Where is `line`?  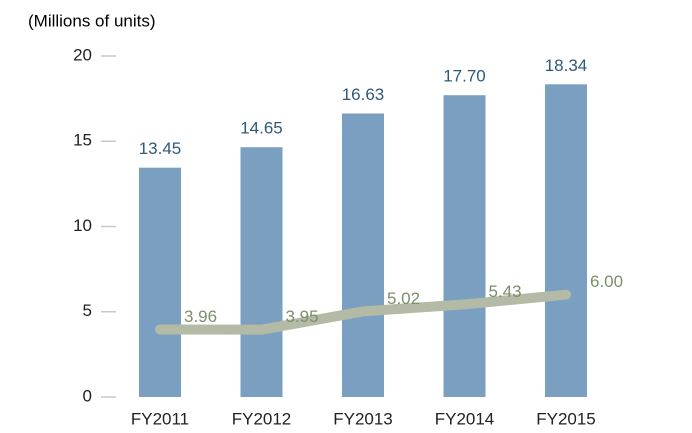
line is located at coordinates (363, 312).